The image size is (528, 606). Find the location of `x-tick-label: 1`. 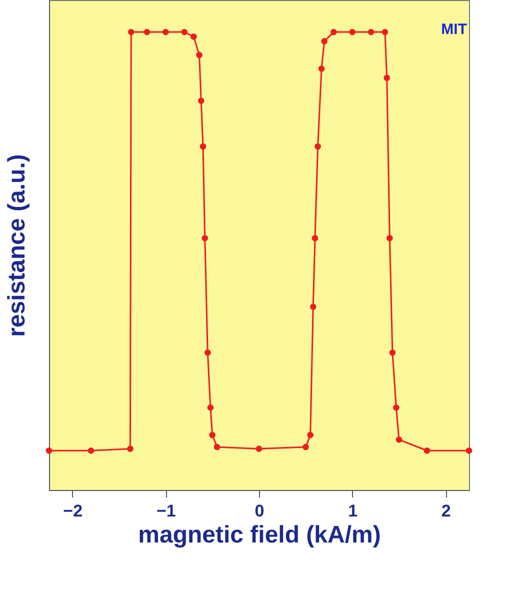

x-tick-label: 1 is located at coordinates (353, 511).